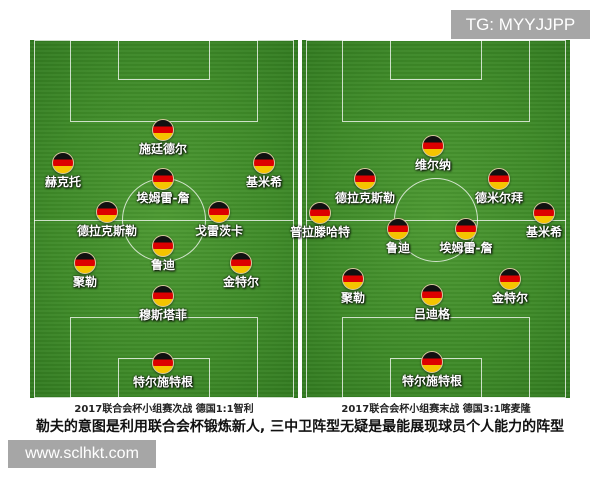  Describe the element at coordinates (218, 231) in the screenshot. I see `player-name: 戈雷茨卡` at that location.